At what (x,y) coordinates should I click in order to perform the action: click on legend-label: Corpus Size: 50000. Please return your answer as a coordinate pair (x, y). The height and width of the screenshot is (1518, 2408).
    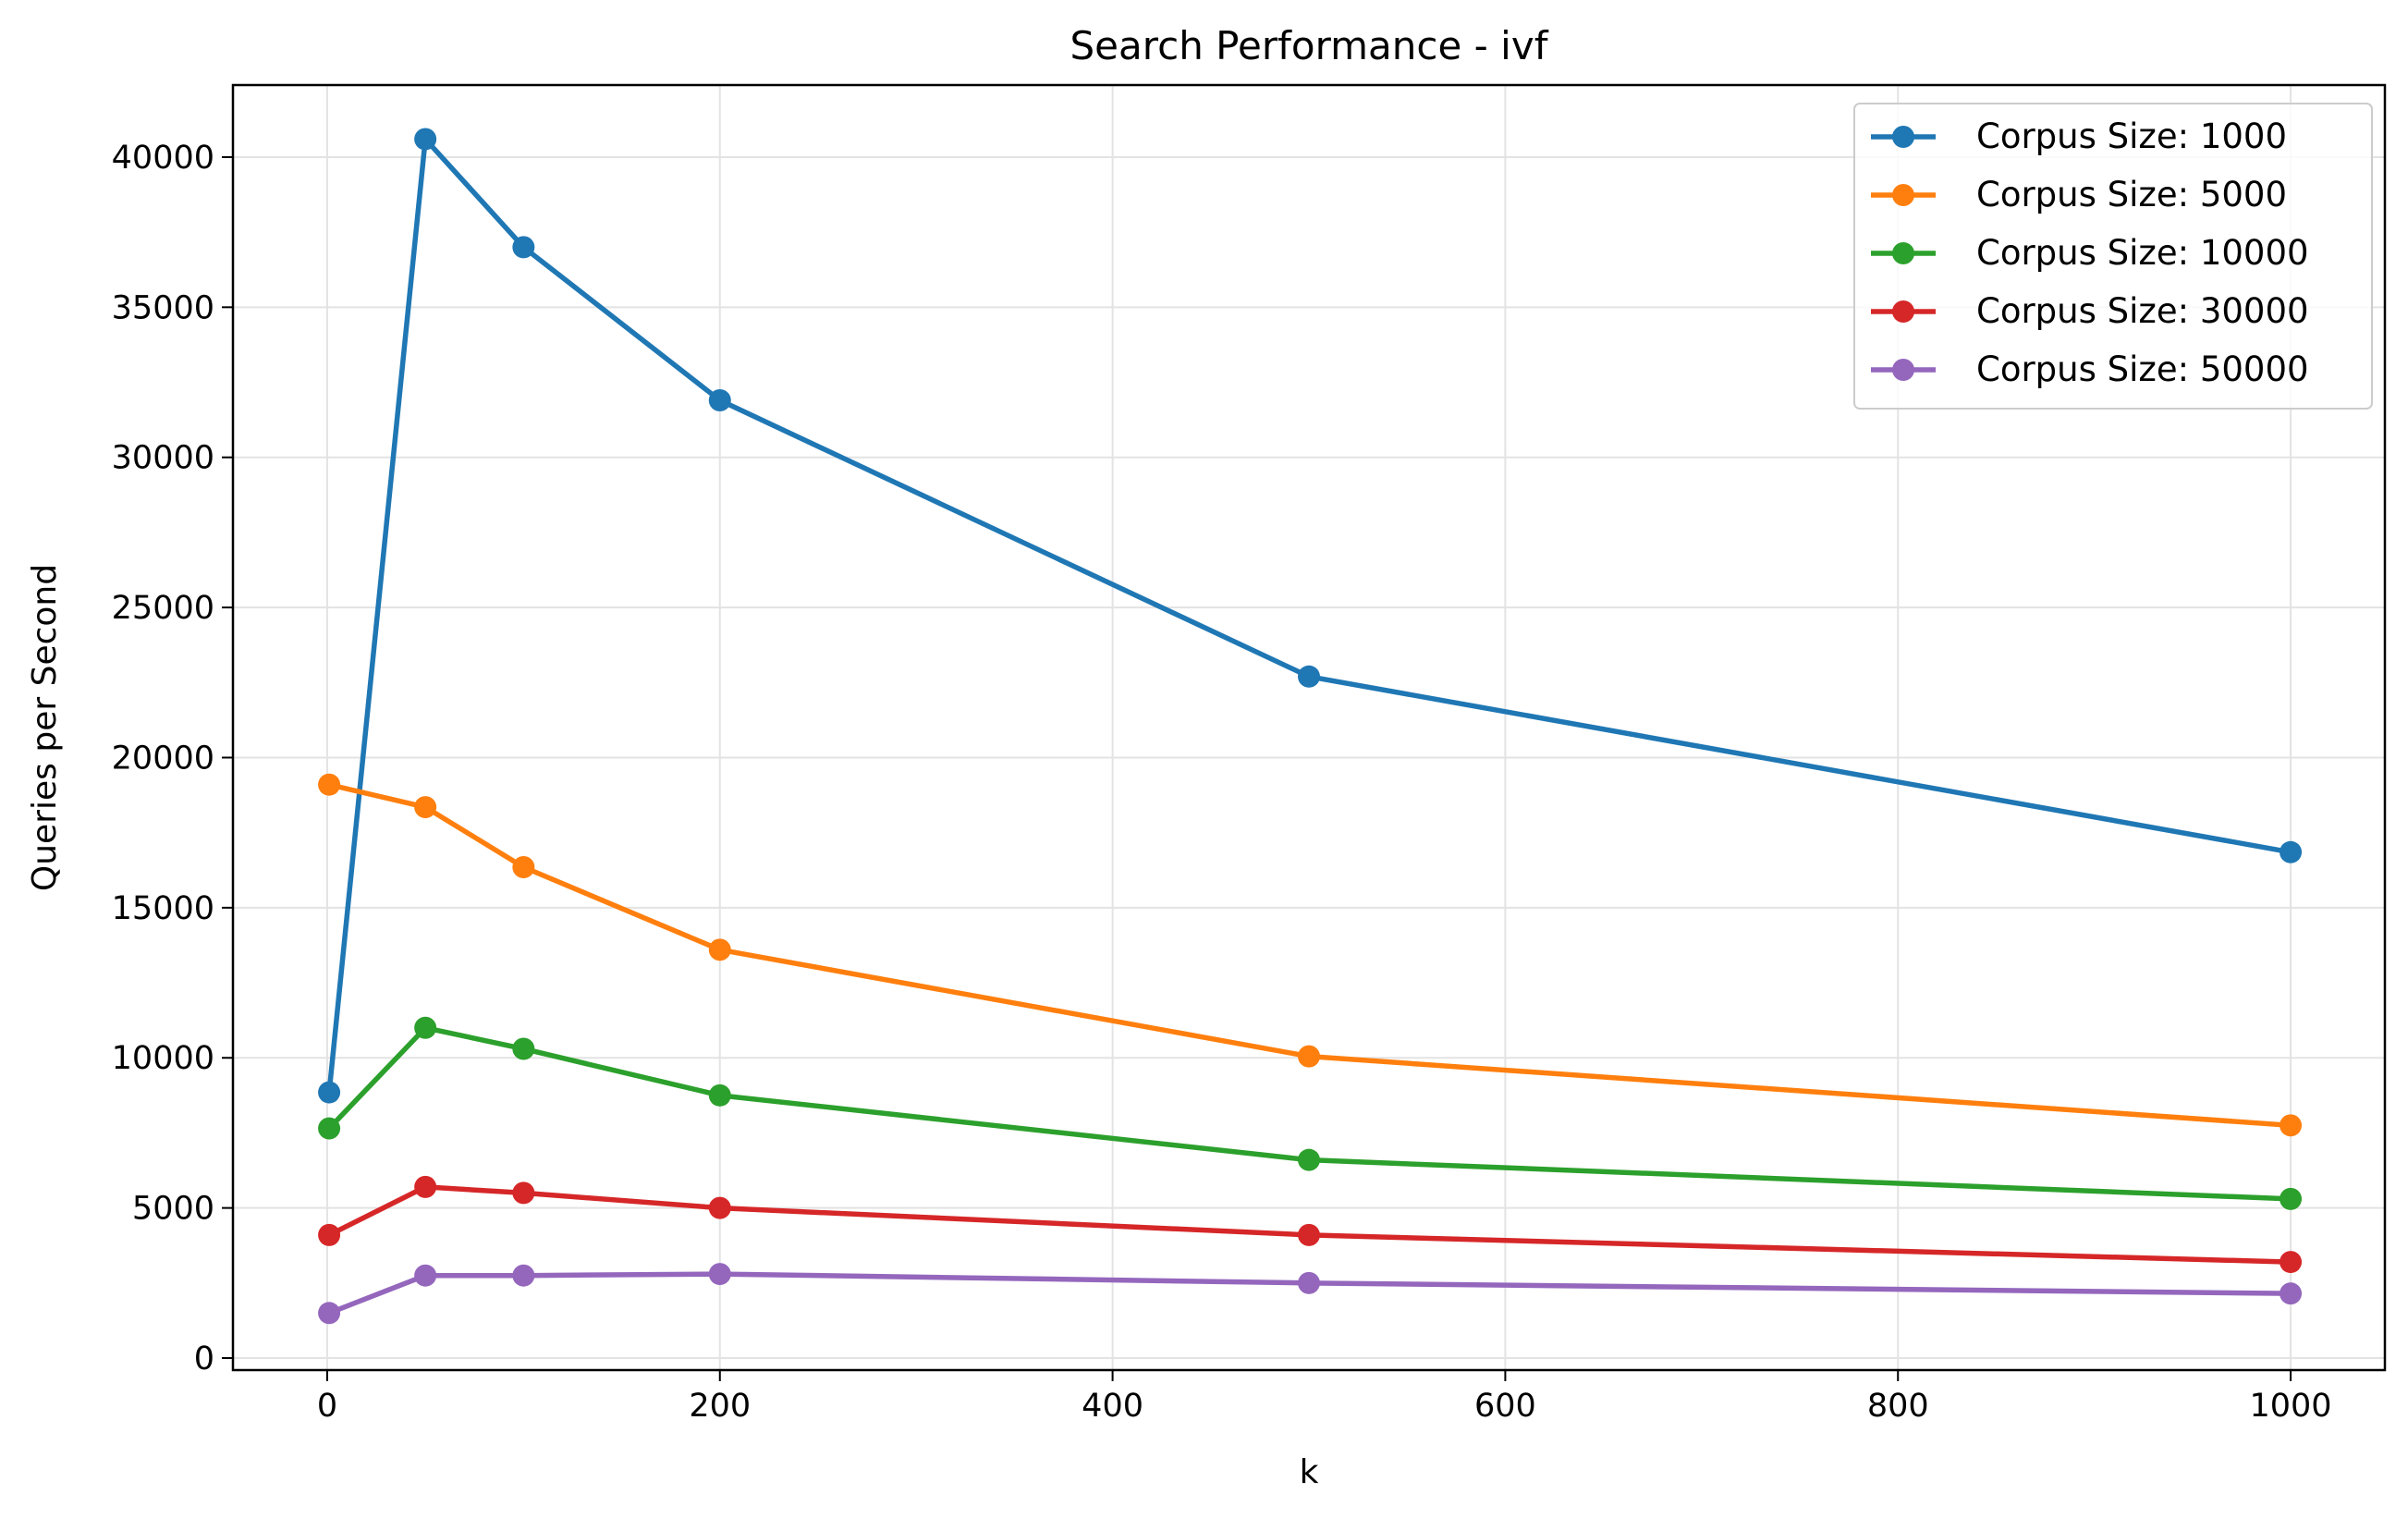
    Looking at the image, I should click on (2142, 369).